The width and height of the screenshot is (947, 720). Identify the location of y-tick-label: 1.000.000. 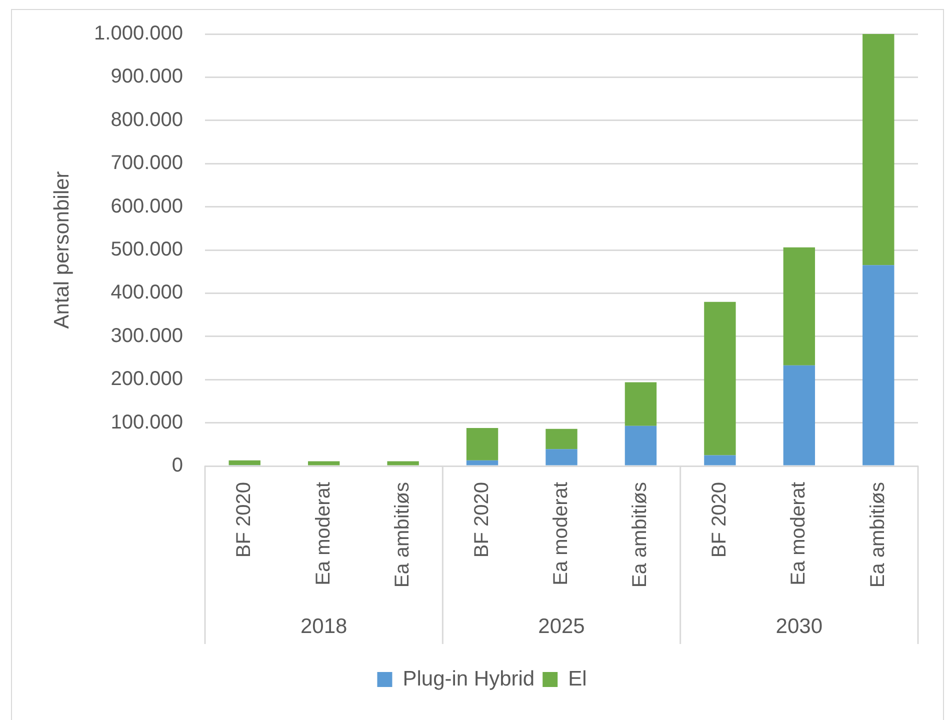
(138, 33).